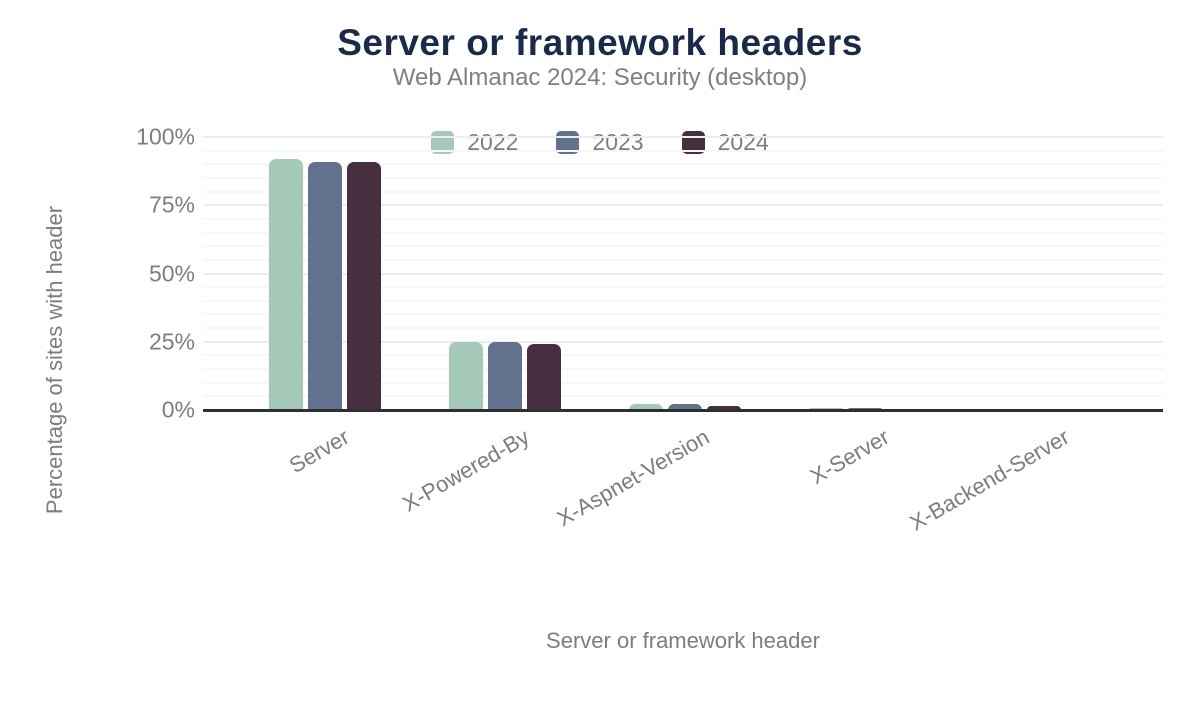  What do you see at coordinates (171, 273) in the screenshot?
I see `y-tick-label: 50%` at bounding box center [171, 273].